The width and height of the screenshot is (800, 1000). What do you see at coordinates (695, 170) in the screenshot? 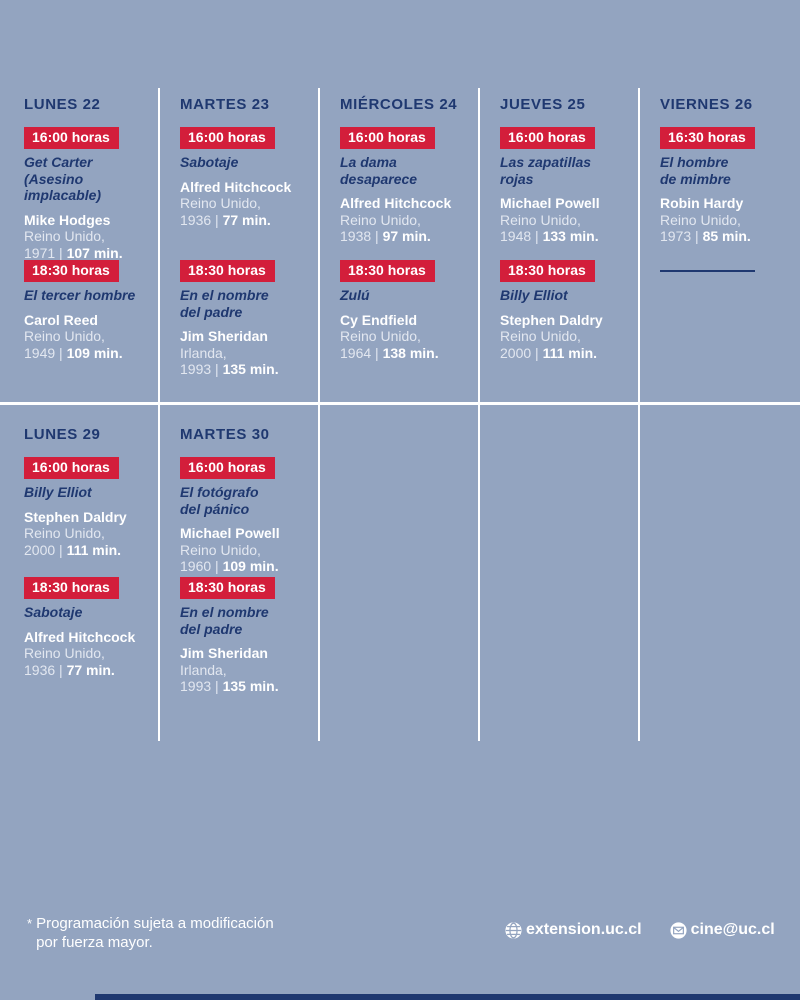
I see `film-title: El hombre de mimbre` at bounding box center [695, 170].